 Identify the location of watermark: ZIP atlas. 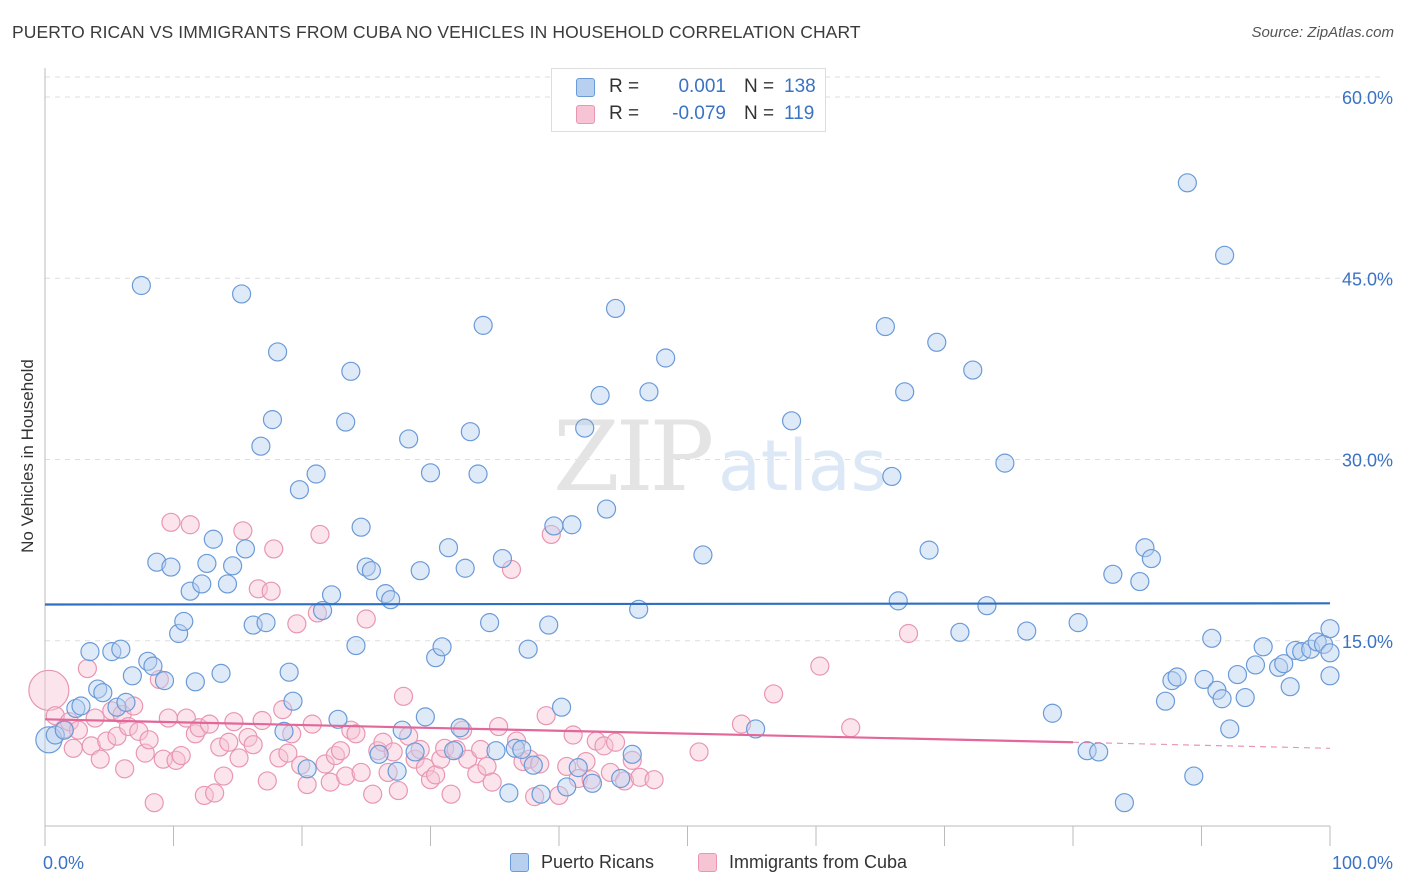
(720, 457).